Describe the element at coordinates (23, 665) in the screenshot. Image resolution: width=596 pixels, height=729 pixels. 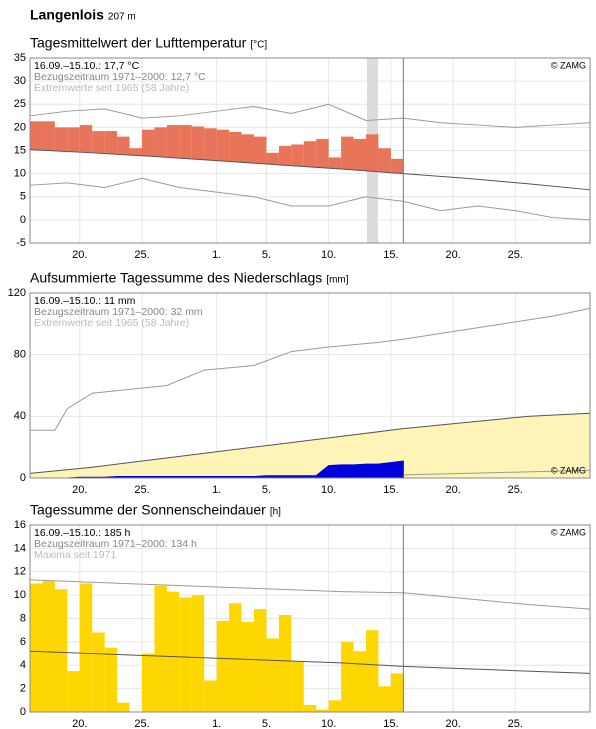
I see `y-tick-label: 4` at that location.